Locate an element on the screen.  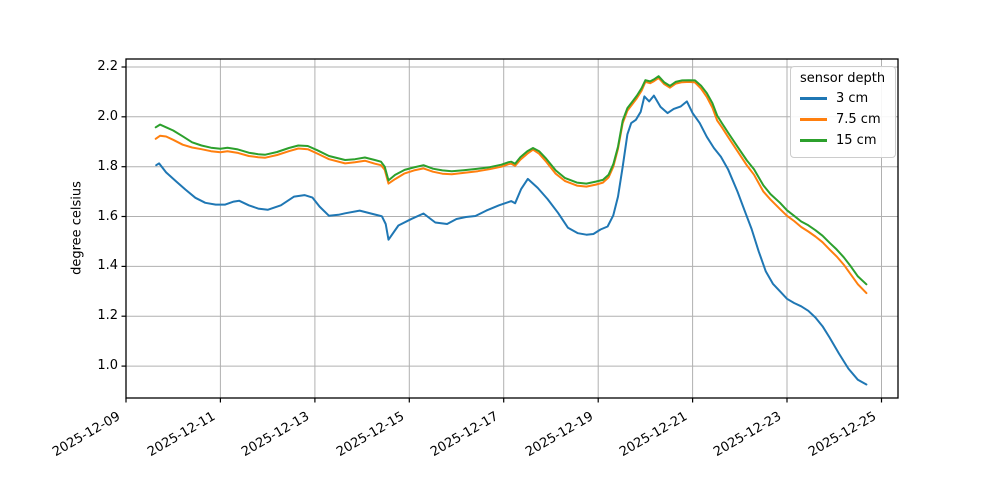
legend-label-7-5cm: 7.5 cm is located at coordinates (858, 119).